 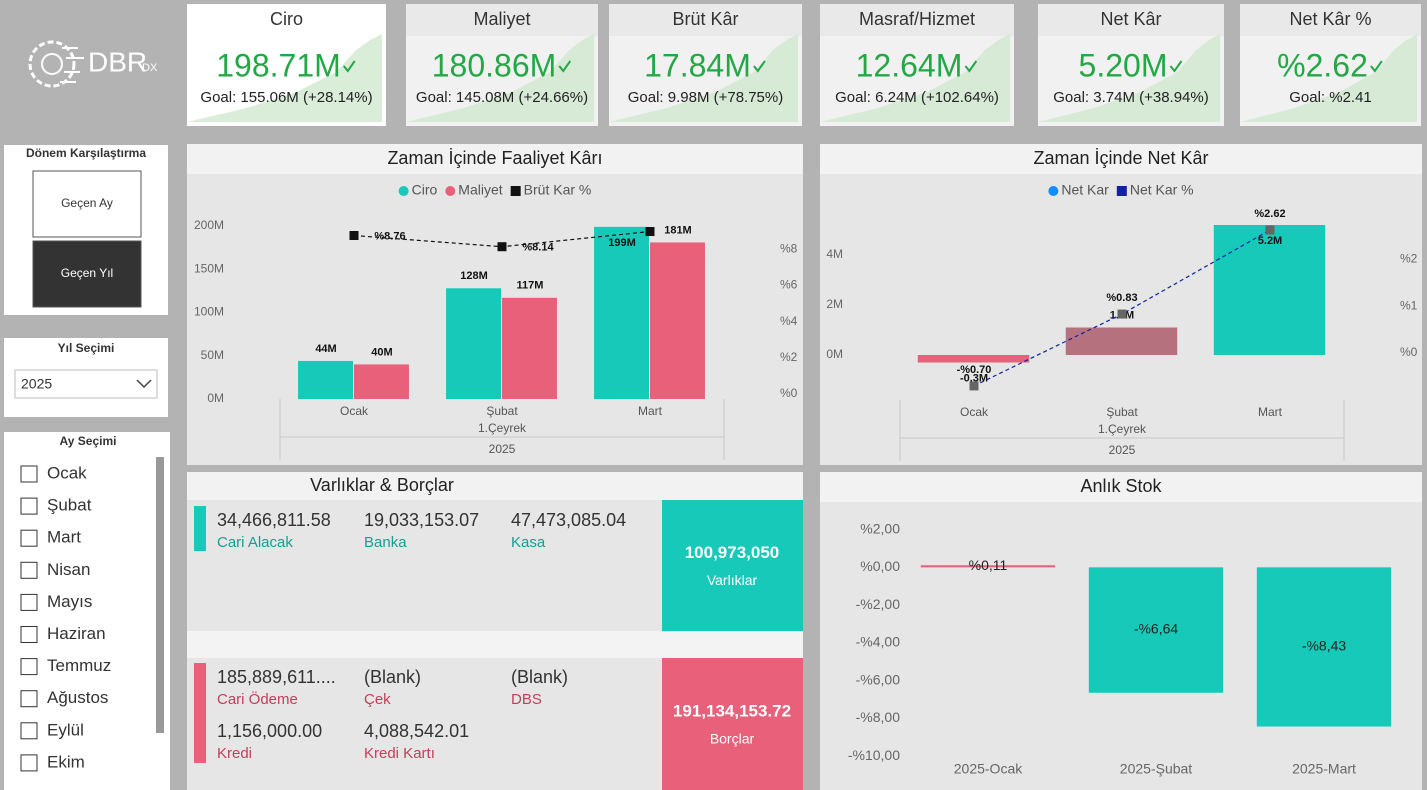 What do you see at coordinates (399, 753) in the screenshot?
I see `item-label: Kredi Kartı` at bounding box center [399, 753].